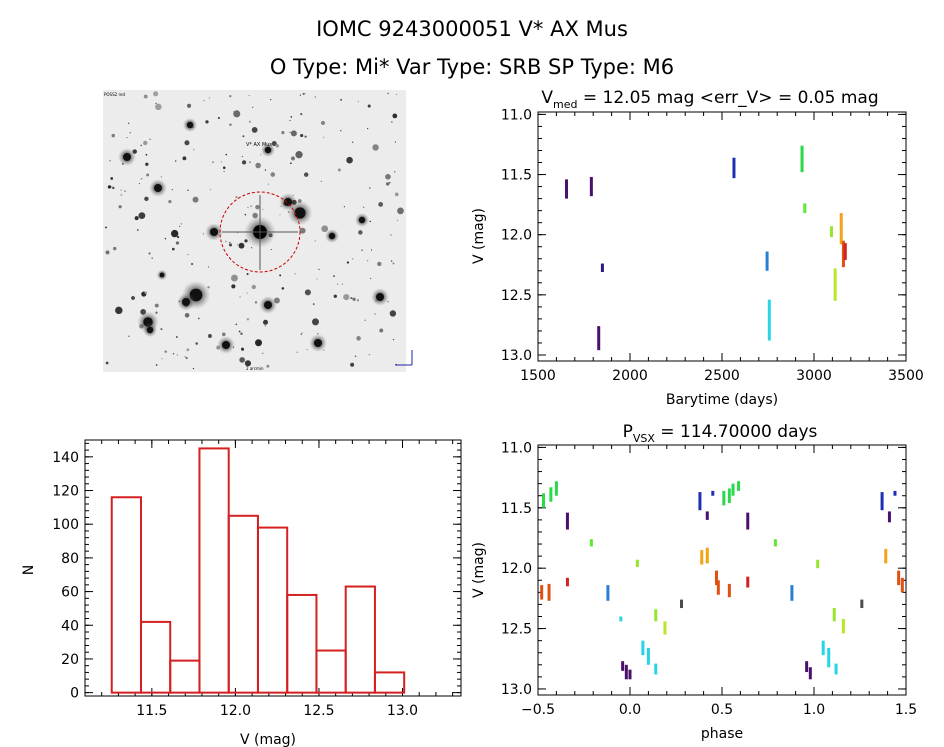 The width and height of the screenshot is (944, 747). Describe the element at coordinates (70, 593) in the screenshot. I see `y-tick-label: 60` at that location.